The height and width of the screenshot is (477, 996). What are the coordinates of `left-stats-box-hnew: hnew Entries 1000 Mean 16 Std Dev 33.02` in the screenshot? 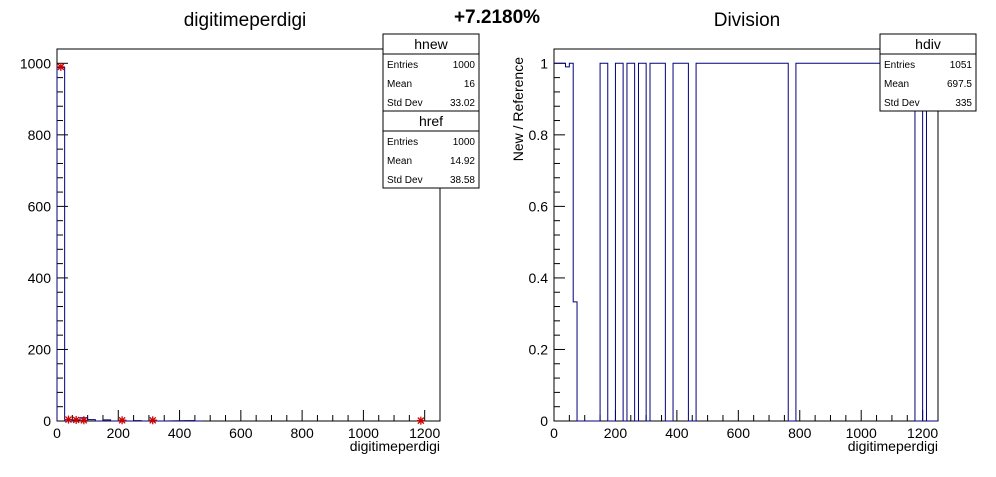 It's located at (431, 72).